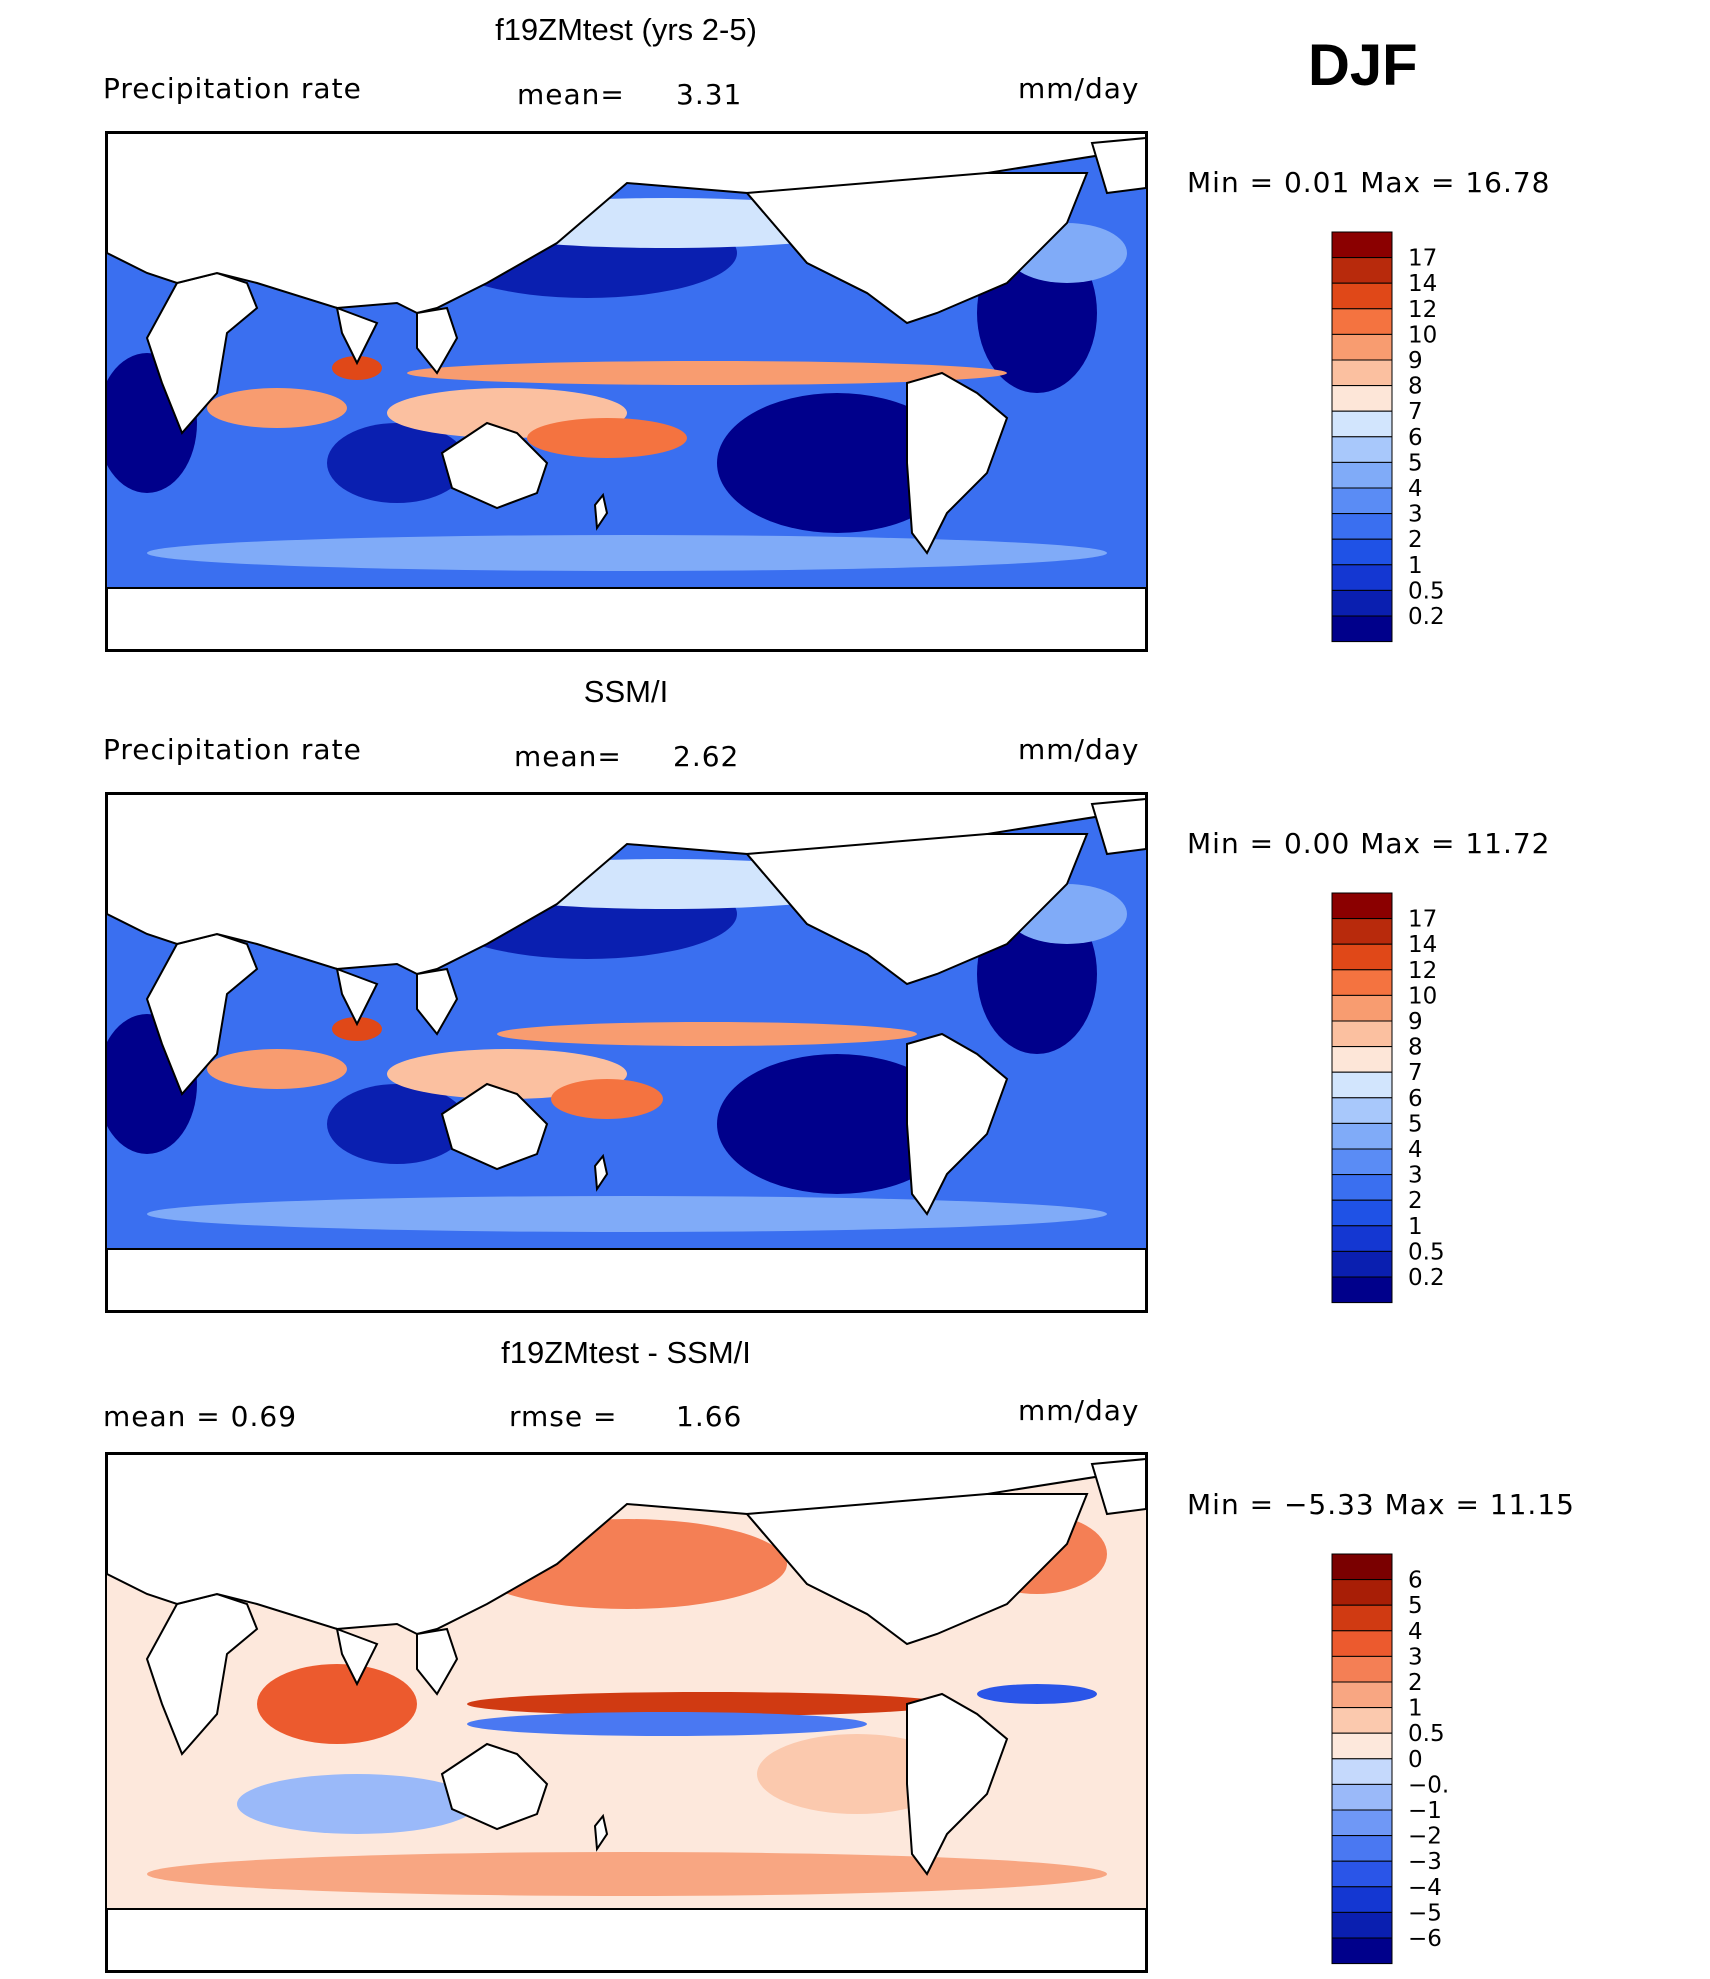 The image size is (1710, 1979). Describe the element at coordinates (1363, 65) in the screenshot. I see `season-label: DJF` at that location.